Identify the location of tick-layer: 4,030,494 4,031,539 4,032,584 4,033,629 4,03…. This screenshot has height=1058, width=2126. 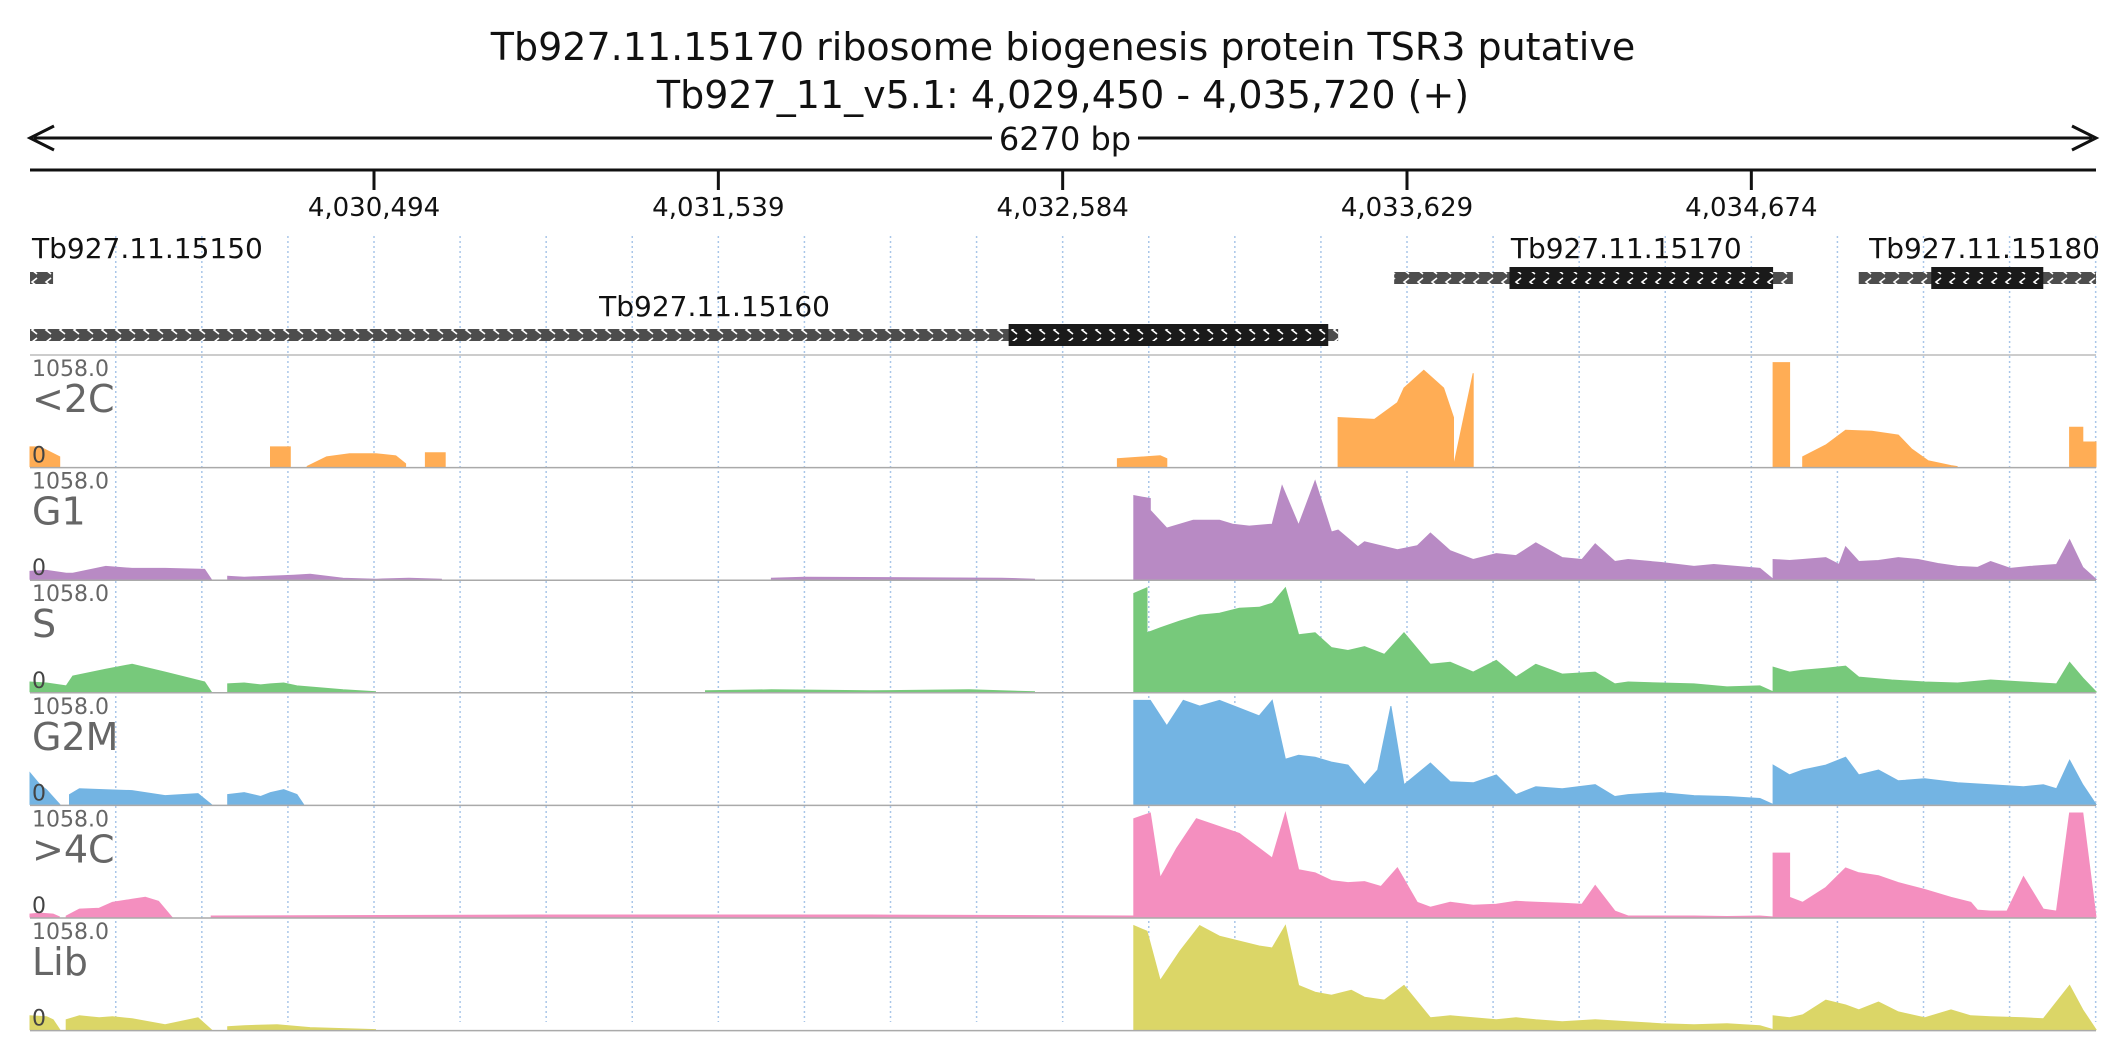
(1063, 196).